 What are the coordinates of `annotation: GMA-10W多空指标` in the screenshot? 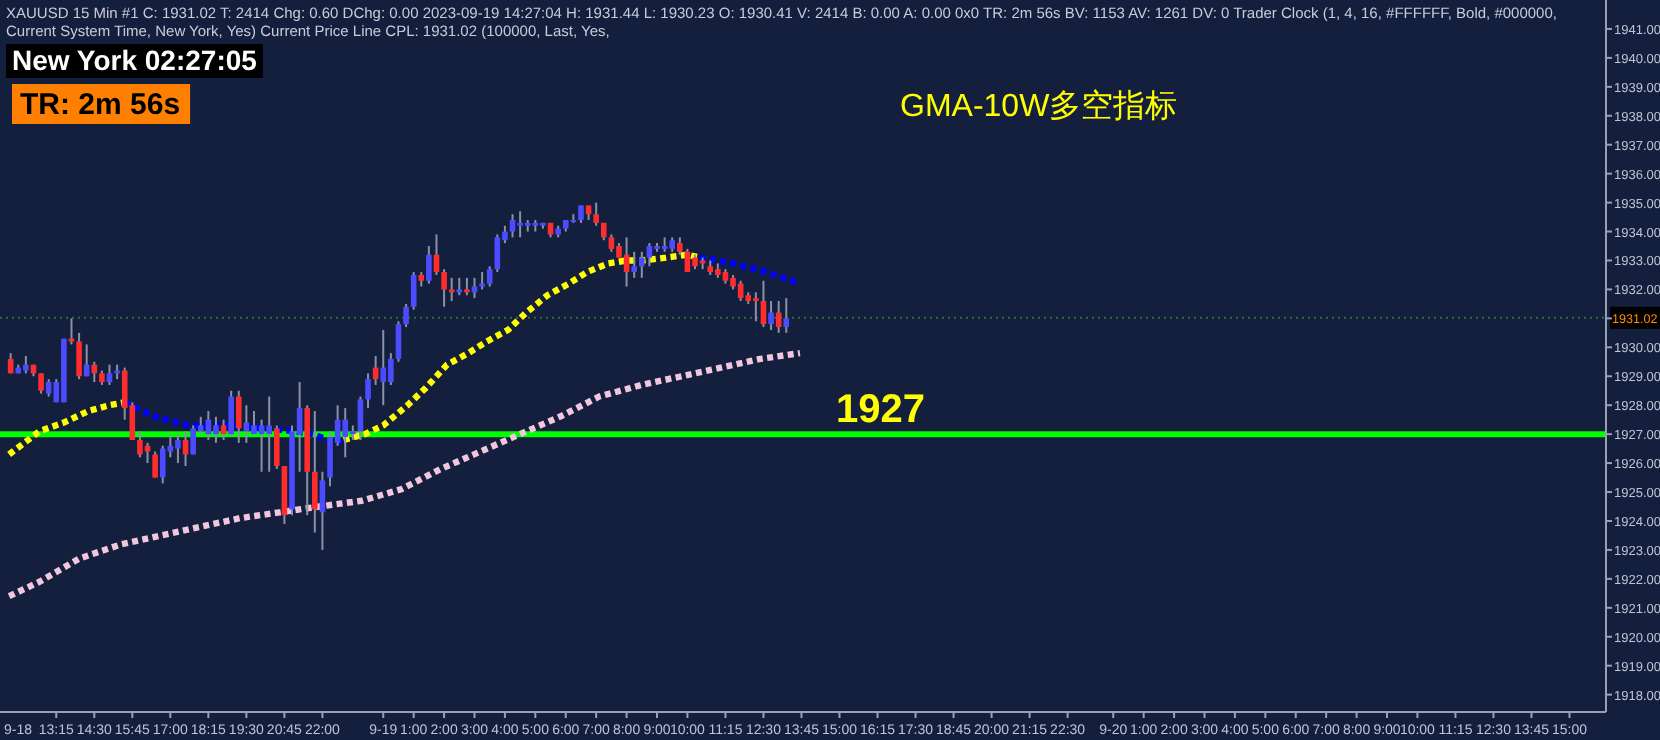 It's located at (1039, 106).